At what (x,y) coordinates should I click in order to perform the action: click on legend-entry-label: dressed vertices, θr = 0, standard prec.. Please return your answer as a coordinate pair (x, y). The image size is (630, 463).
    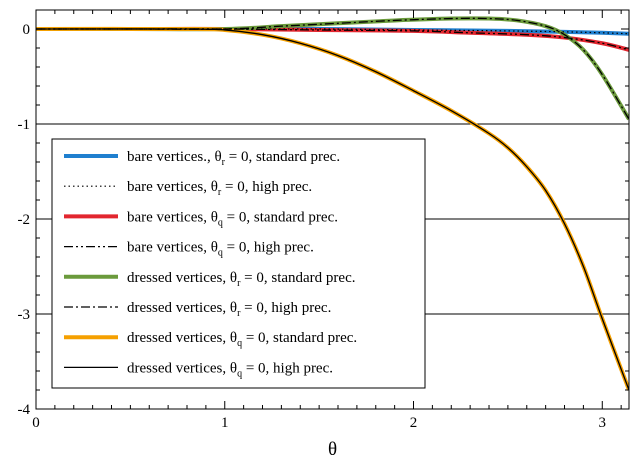
    Looking at the image, I should click on (241, 279).